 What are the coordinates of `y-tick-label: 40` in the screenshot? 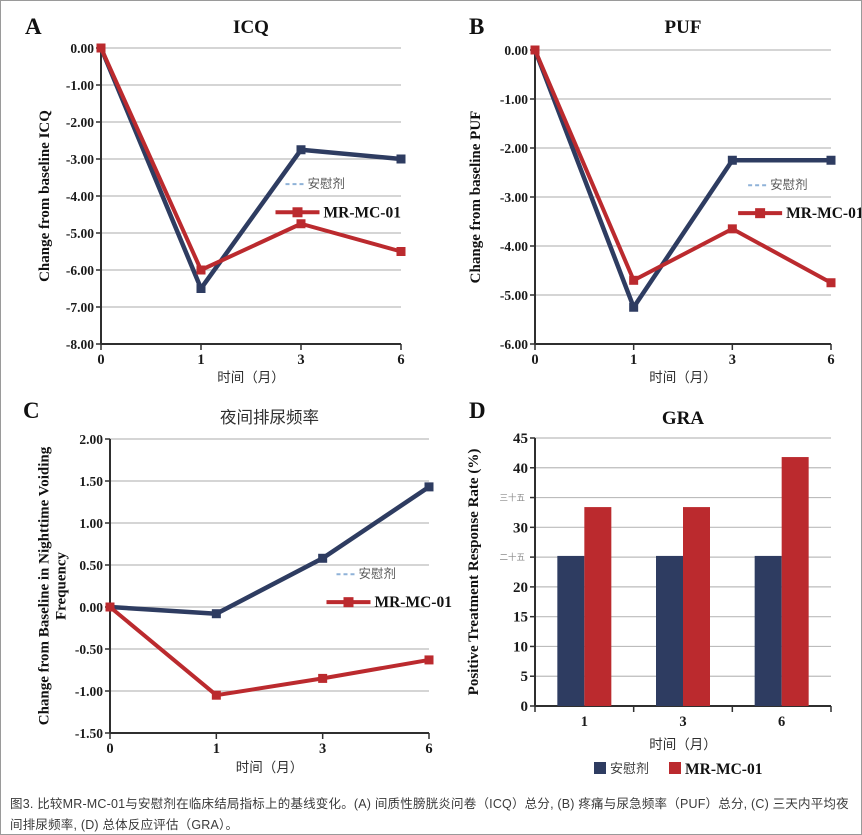 It's located at (520, 469).